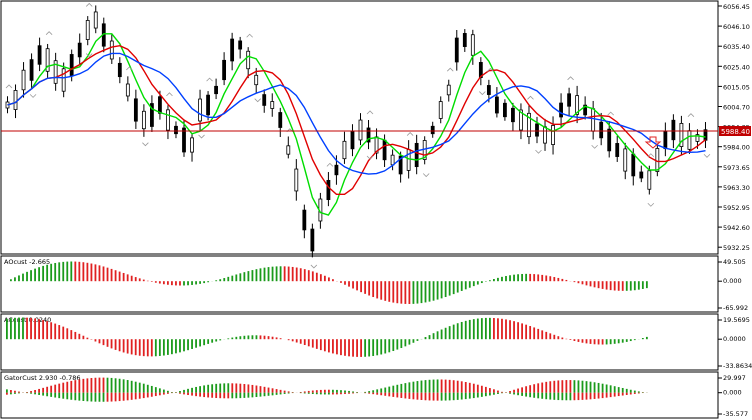  Describe the element at coordinates (735, 132) in the screenshot. I see `current-price-label: 5988.40` at that location.